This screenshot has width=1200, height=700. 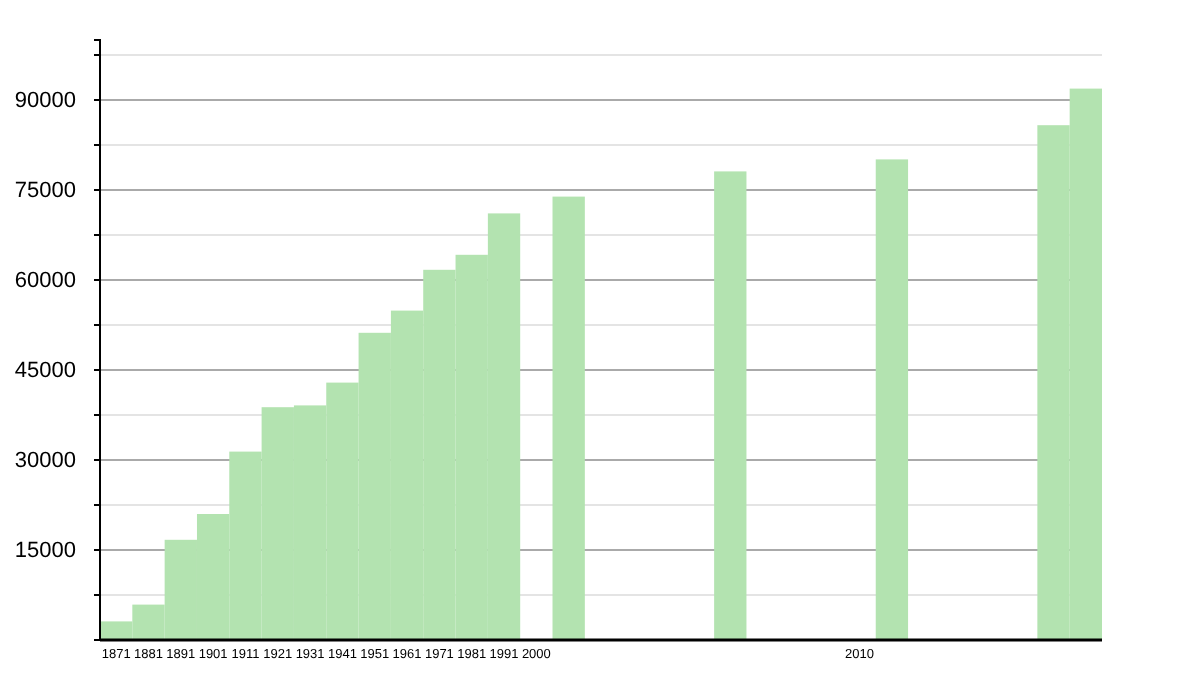 I want to click on y-tick-label: 45000, so click(x=45, y=371).